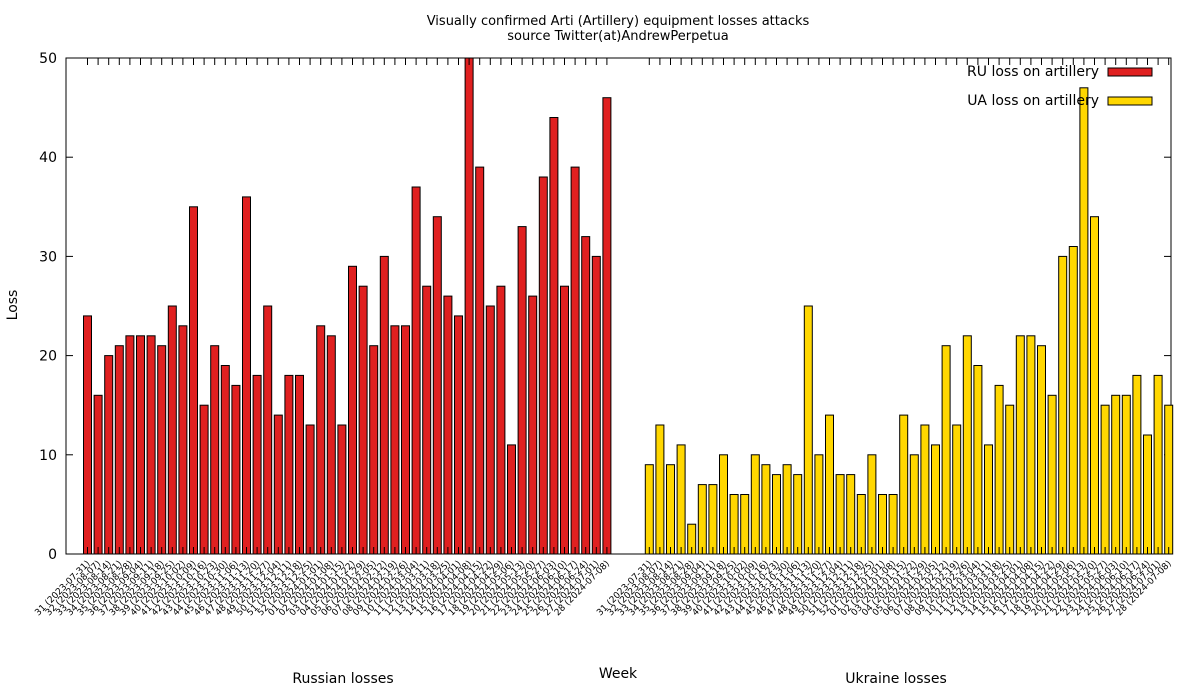 Image resolution: width=1200 pixels, height=686 pixels. I want to click on legend-label-ru: RU loss on artillery, so click(1033, 72).